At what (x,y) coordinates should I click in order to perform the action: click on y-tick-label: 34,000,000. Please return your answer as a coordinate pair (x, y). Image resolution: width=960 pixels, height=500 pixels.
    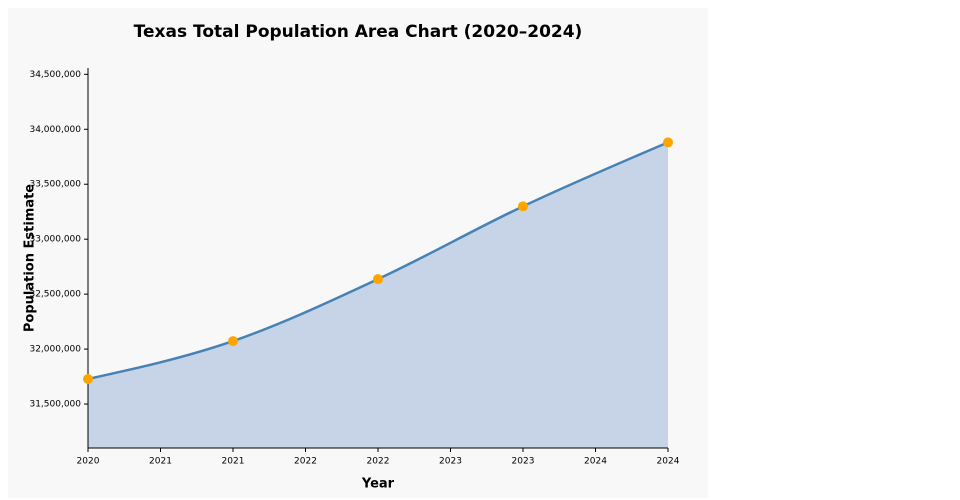
    Looking at the image, I should click on (55, 130).